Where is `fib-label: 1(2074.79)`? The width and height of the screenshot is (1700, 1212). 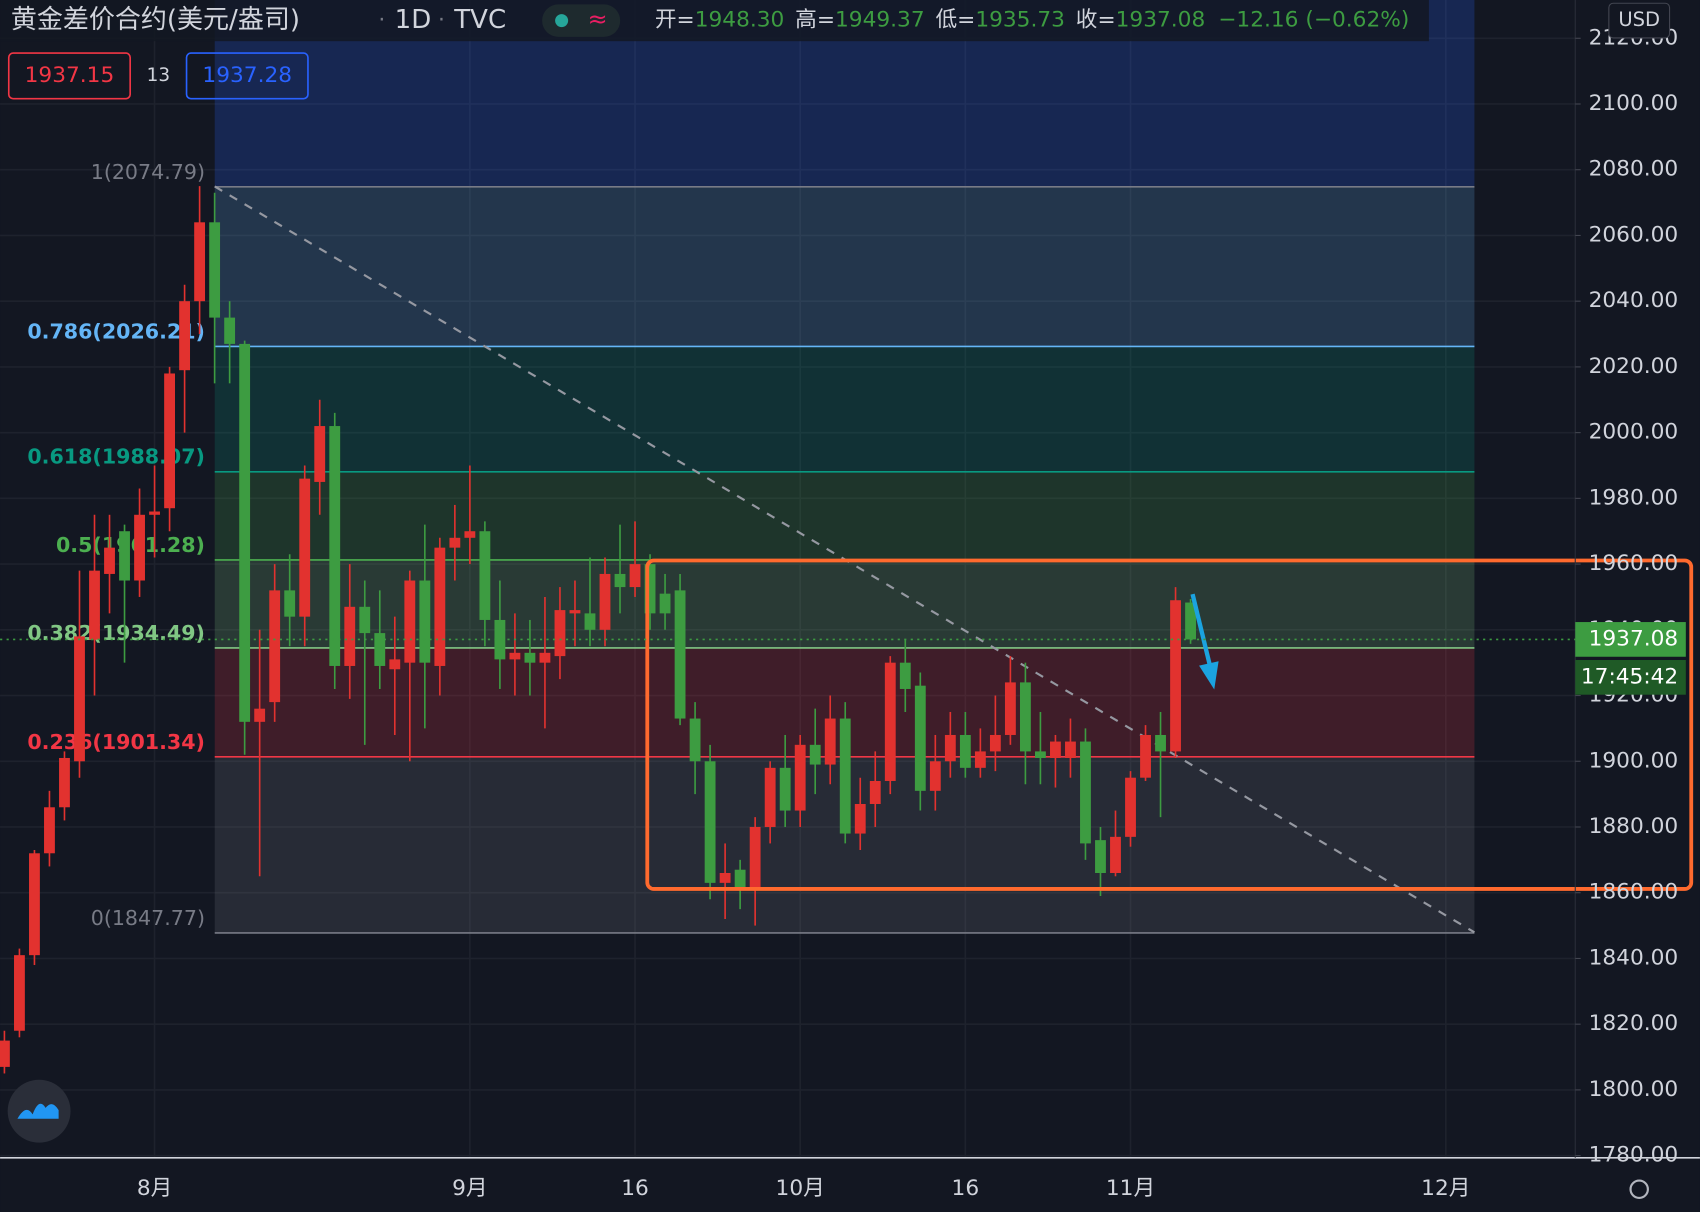
fib-label: 1(2074.79) is located at coordinates (148, 172).